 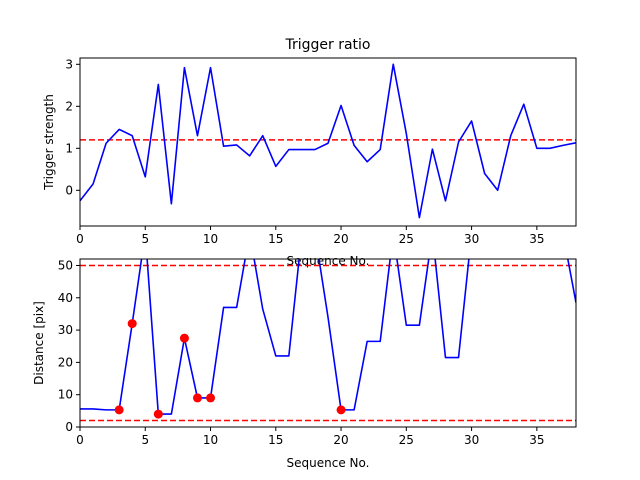 I want to click on y-axis-label: Trigger strength, so click(x=49, y=142).